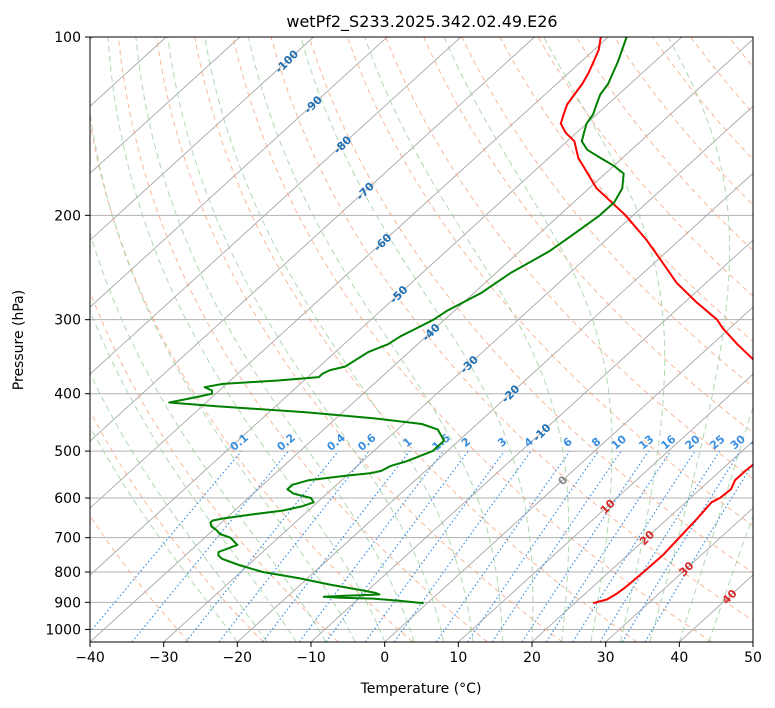  What do you see at coordinates (759, 442) in the screenshot?
I see `mixing-ratio-label: 36` at bounding box center [759, 442].